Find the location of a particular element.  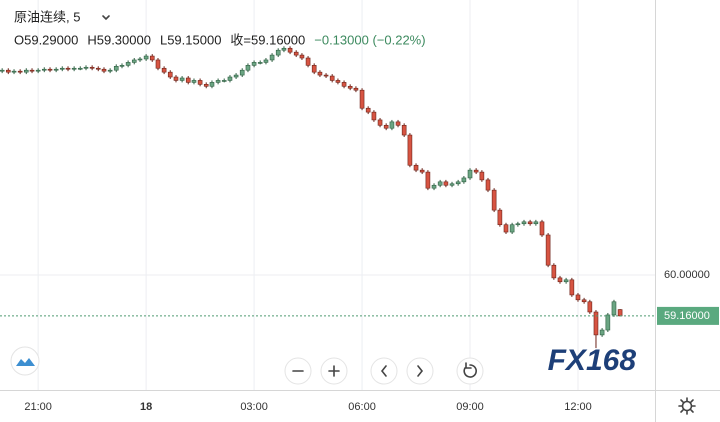

scroll-left-button is located at coordinates (384, 371).